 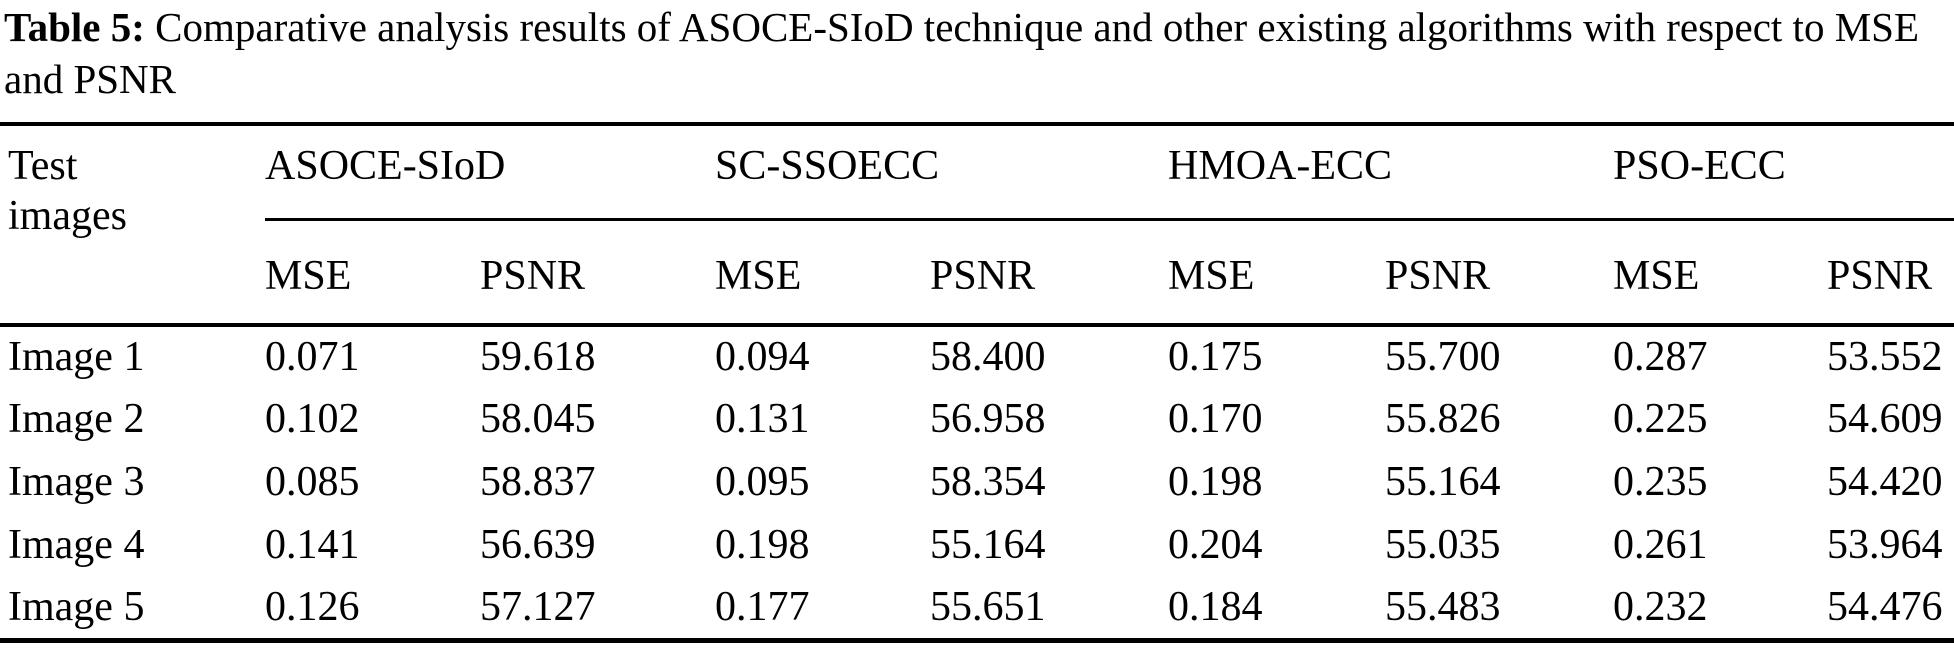 I want to click on metric-cell: 55.651, so click(x=988, y=606).